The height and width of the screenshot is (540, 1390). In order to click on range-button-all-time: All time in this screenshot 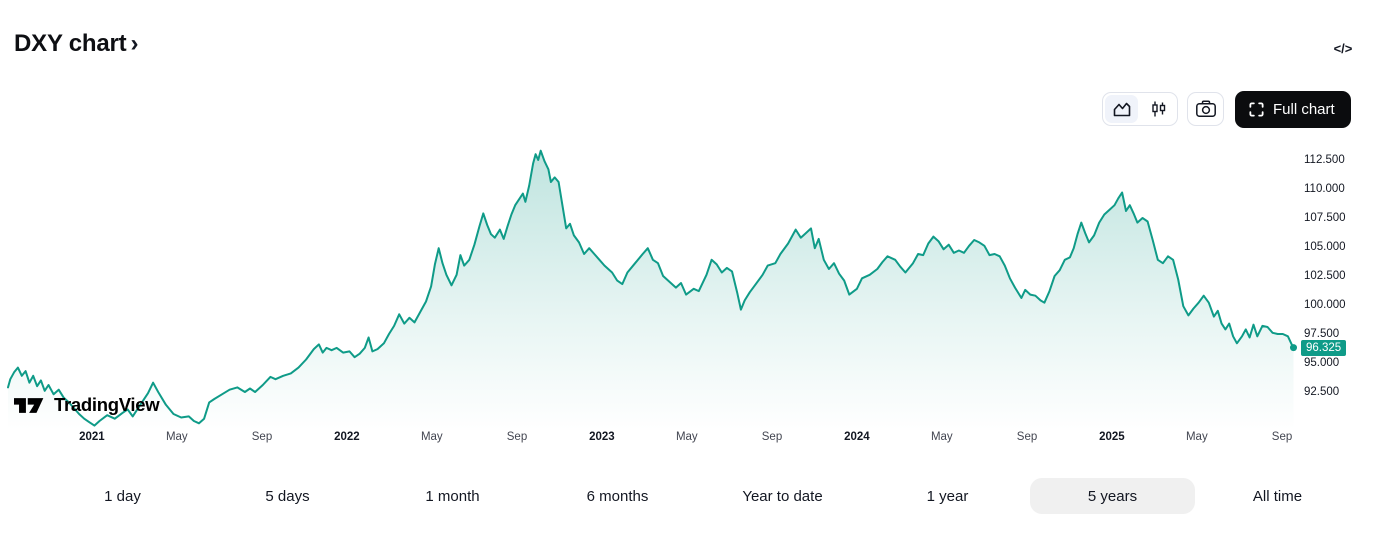, I will do `click(1277, 496)`.